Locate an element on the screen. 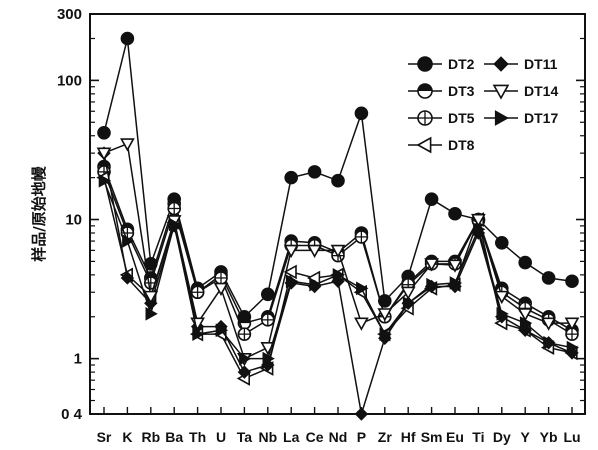 The height and width of the screenshot is (450, 598). legend-item-dt3: DT3 is located at coordinates (441, 91).